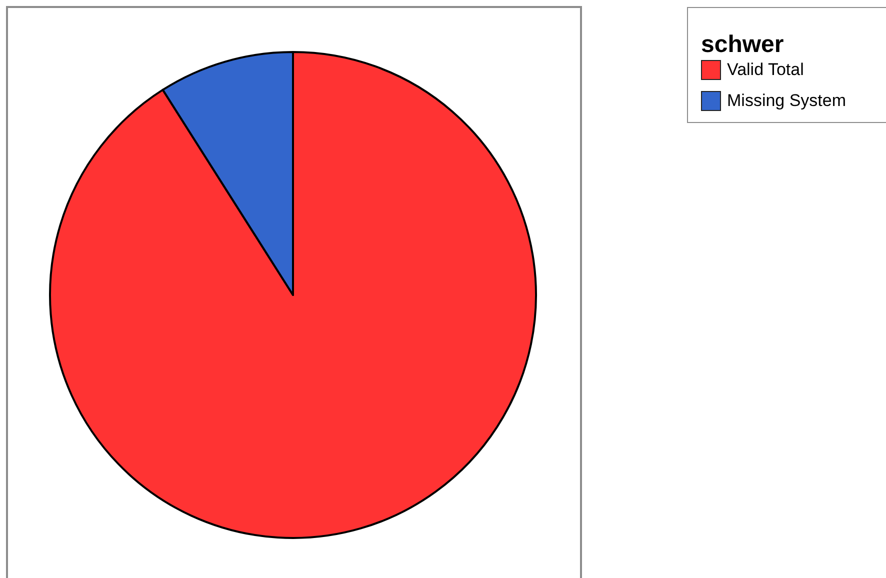 Image resolution: width=886 pixels, height=578 pixels. What do you see at coordinates (742, 44) in the screenshot?
I see `legend-title: schwer` at bounding box center [742, 44].